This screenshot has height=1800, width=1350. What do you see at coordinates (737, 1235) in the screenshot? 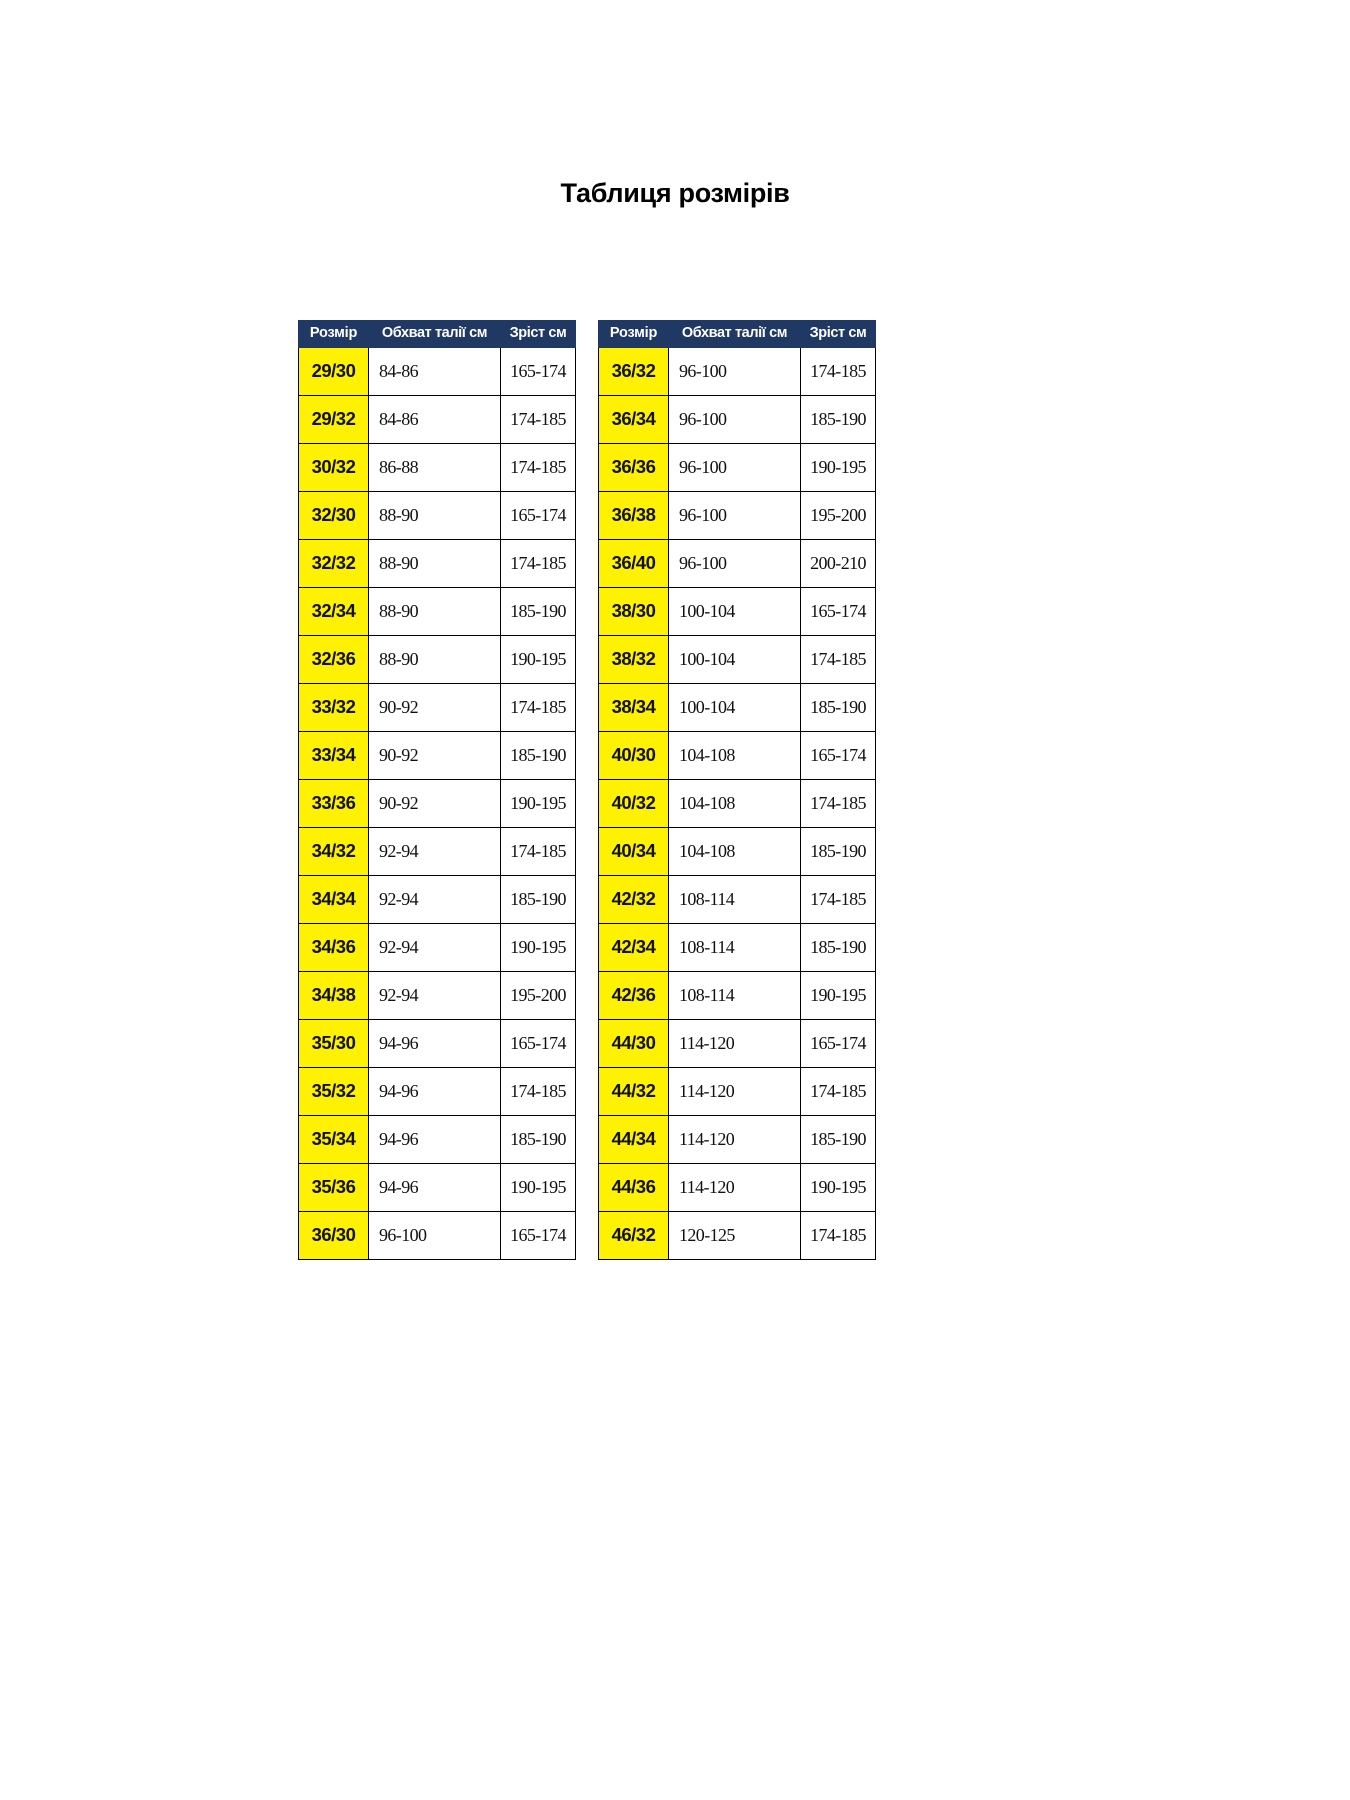
I see `table-row: 46/32 120-125 174-185` at bounding box center [737, 1235].